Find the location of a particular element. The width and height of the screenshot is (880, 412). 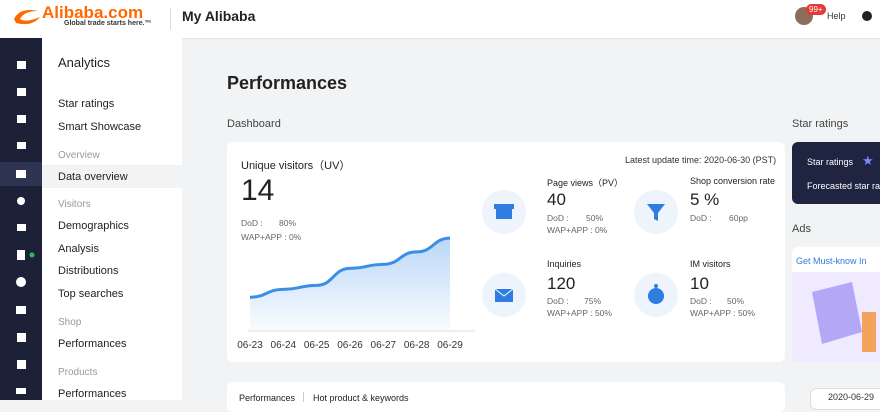

x-tick-label: 06-23 is located at coordinates (250, 345).